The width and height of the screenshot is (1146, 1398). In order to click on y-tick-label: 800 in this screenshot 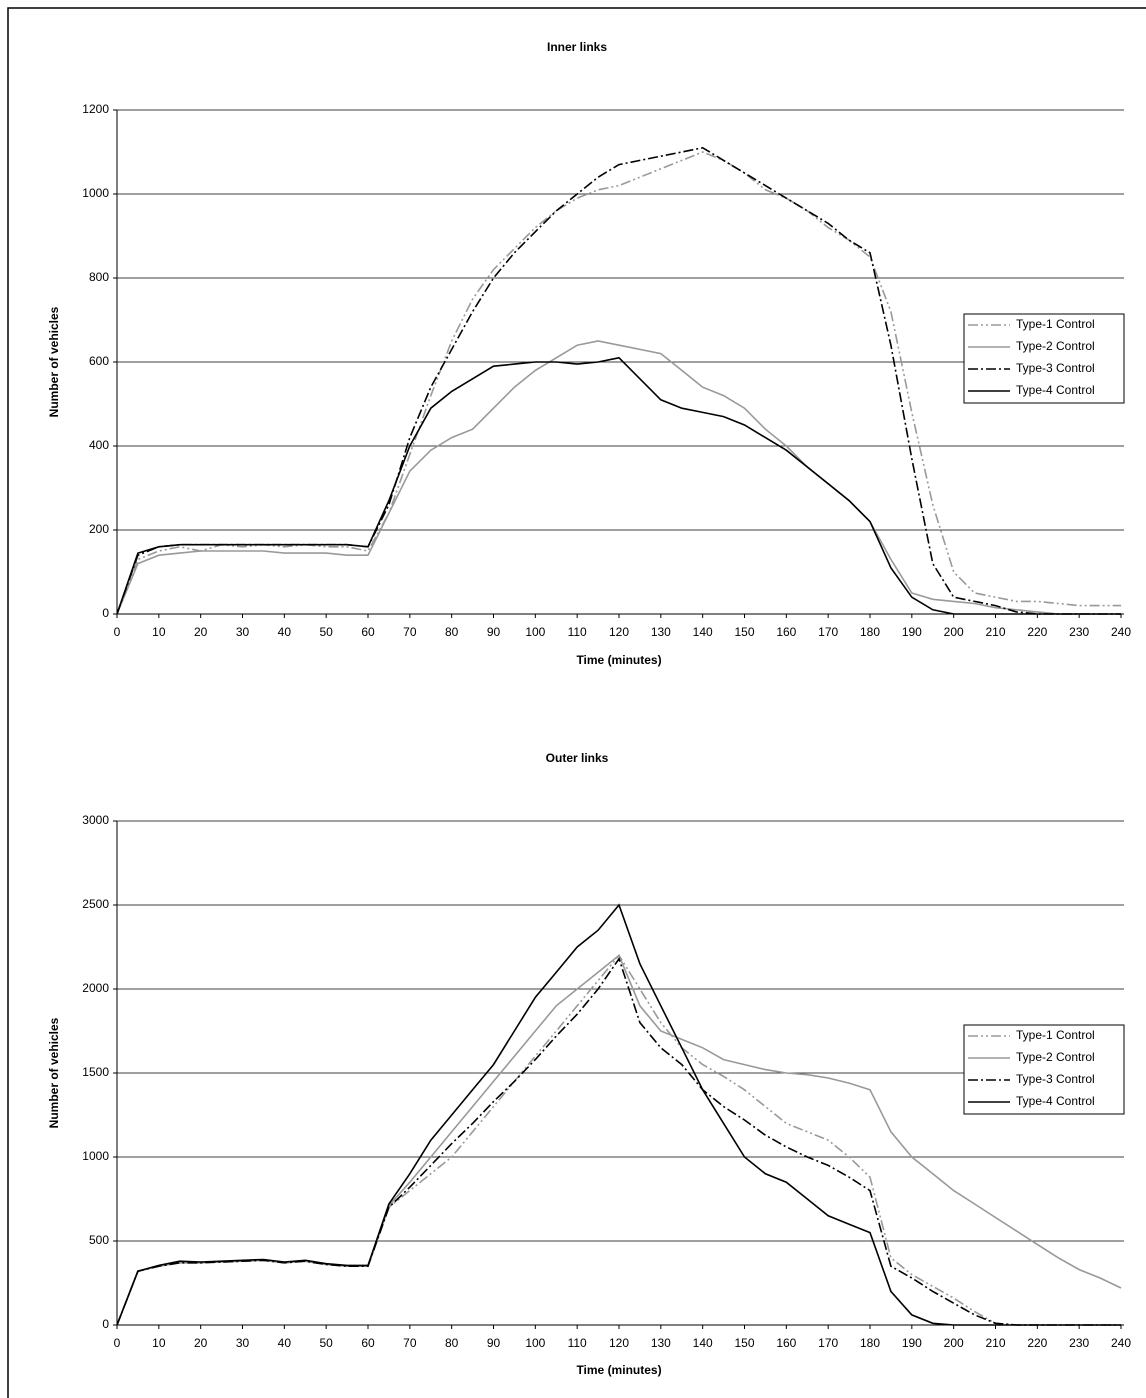, I will do `click(99, 277)`.